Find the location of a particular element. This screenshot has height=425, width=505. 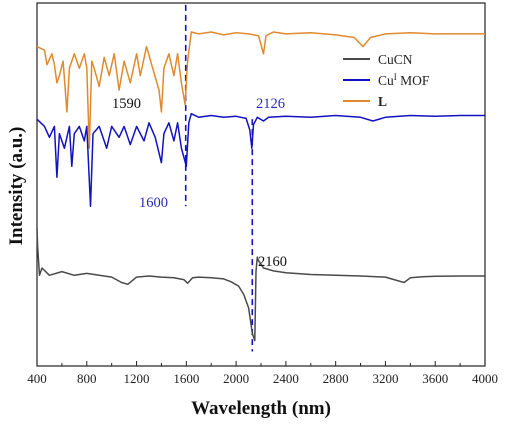

legend-label-l: L is located at coordinates (382, 101).